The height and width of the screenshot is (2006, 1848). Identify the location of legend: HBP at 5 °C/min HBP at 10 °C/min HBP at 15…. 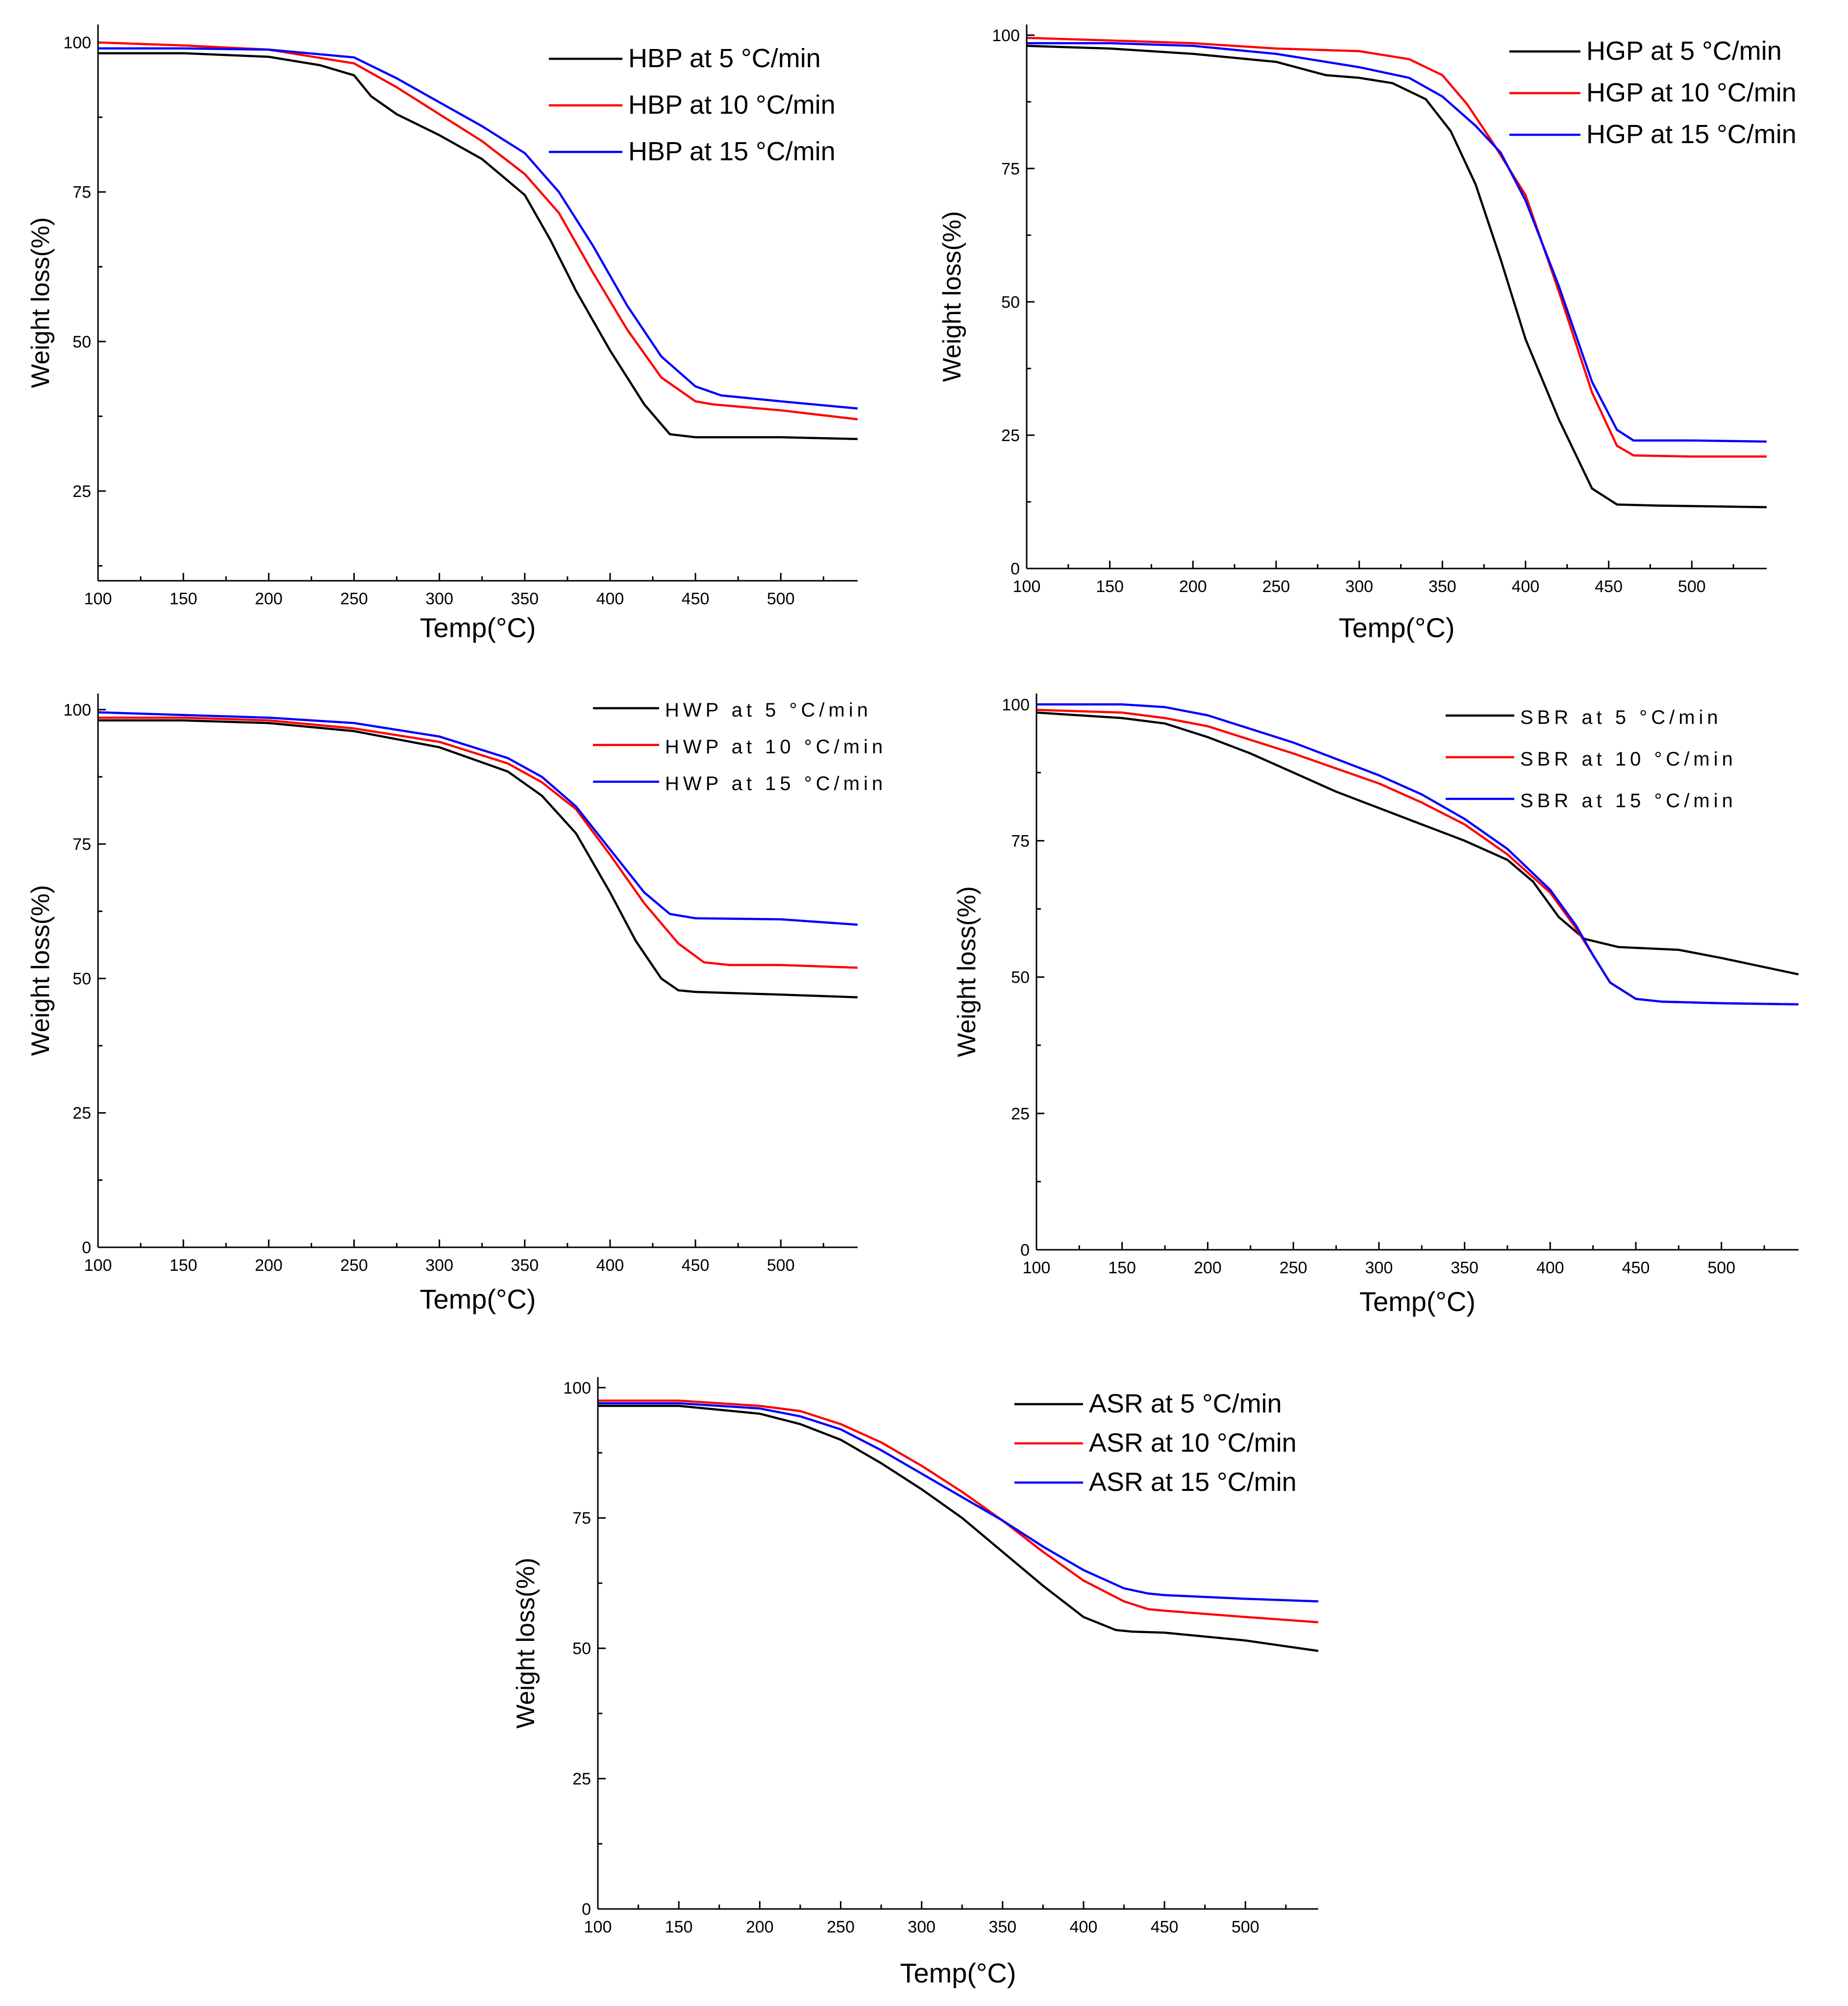
(692, 105).